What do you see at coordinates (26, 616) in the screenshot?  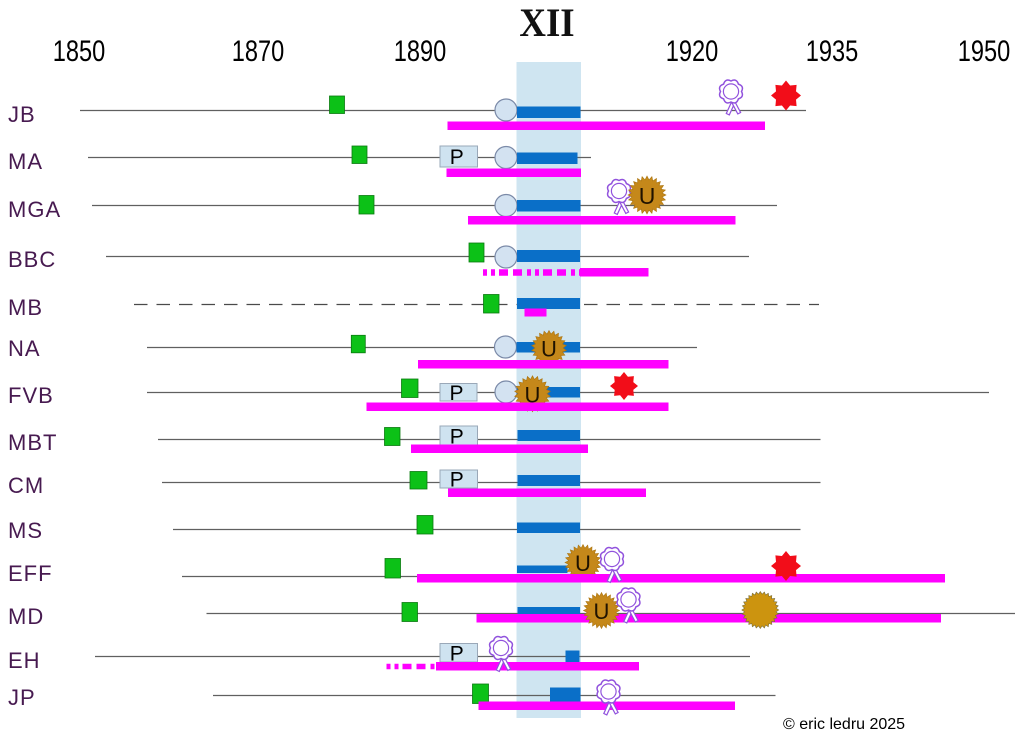 I see `svg-text: MD` at bounding box center [26, 616].